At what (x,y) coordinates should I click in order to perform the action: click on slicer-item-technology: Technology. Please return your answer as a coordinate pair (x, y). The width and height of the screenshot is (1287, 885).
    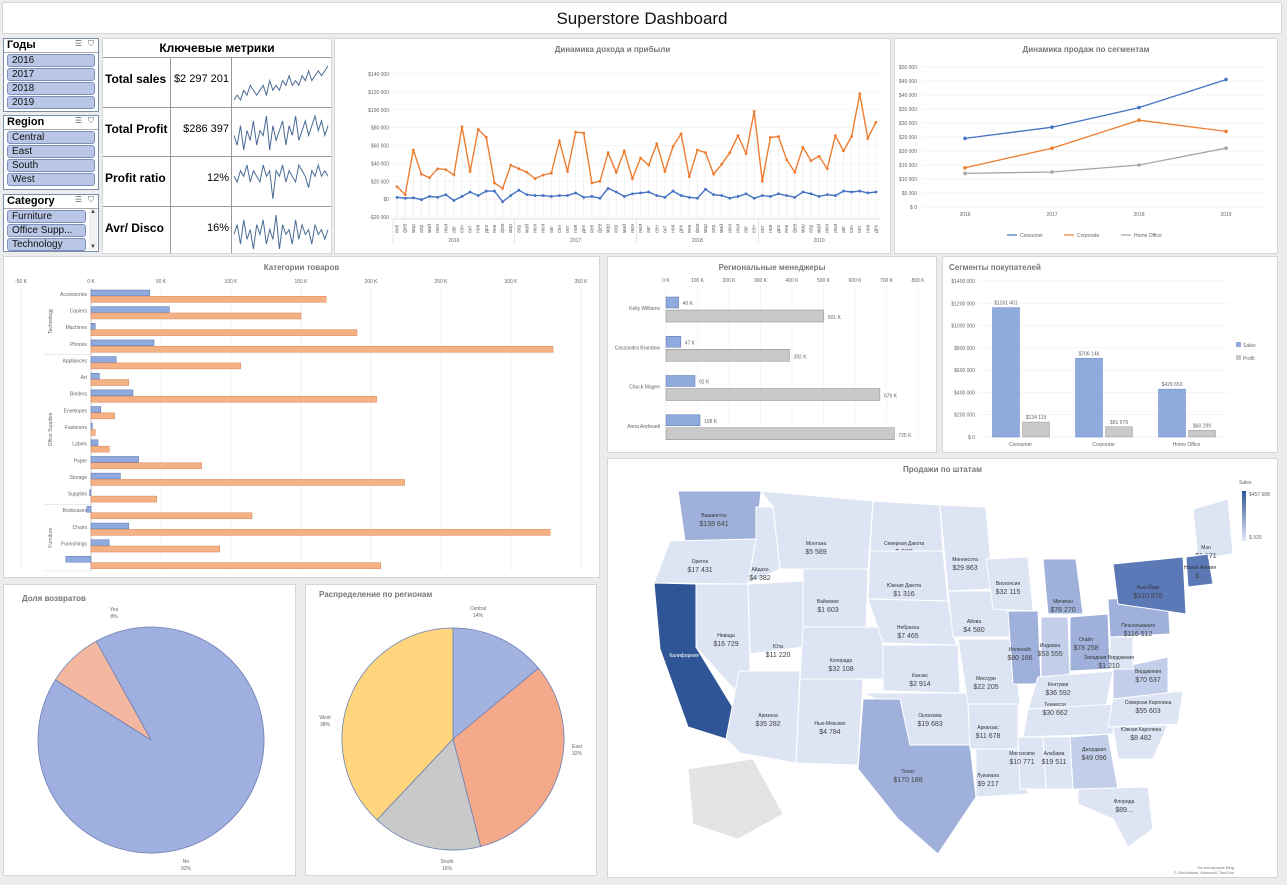
    Looking at the image, I should click on (46, 244).